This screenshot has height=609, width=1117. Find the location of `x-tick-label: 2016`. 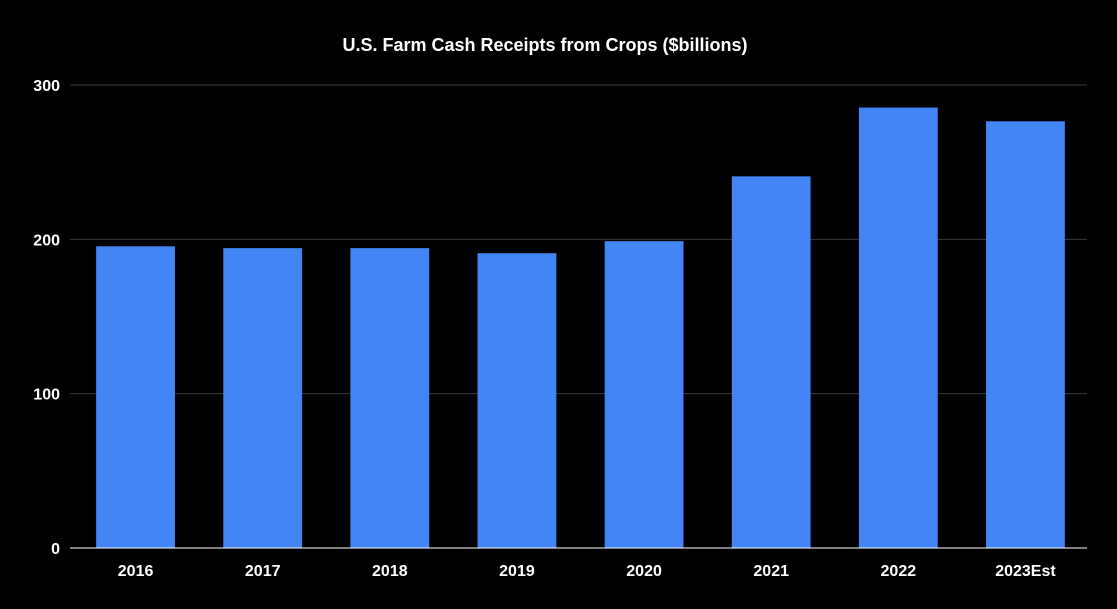

x-tick-label: 2016 is located at coordinates (136, 571).